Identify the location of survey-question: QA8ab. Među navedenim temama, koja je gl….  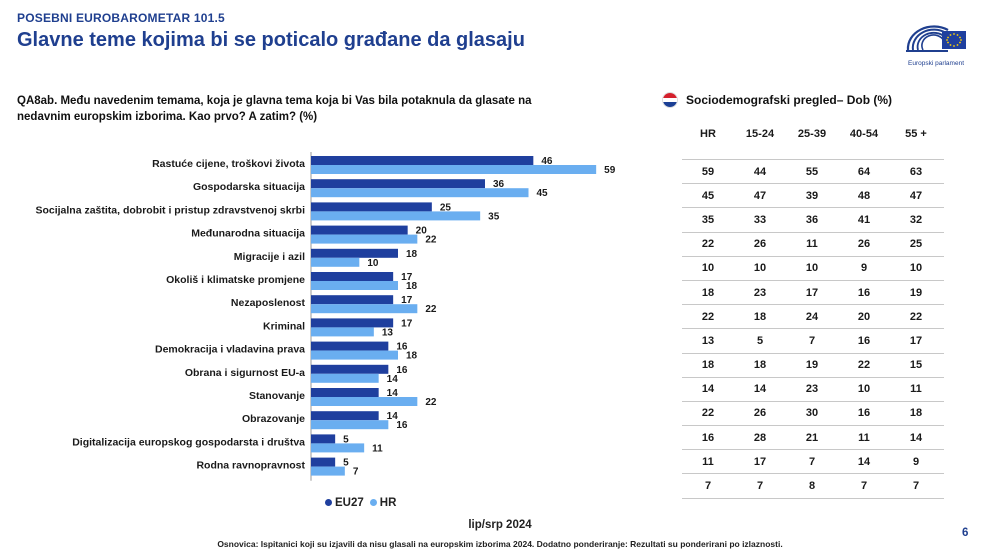
(274, 109).